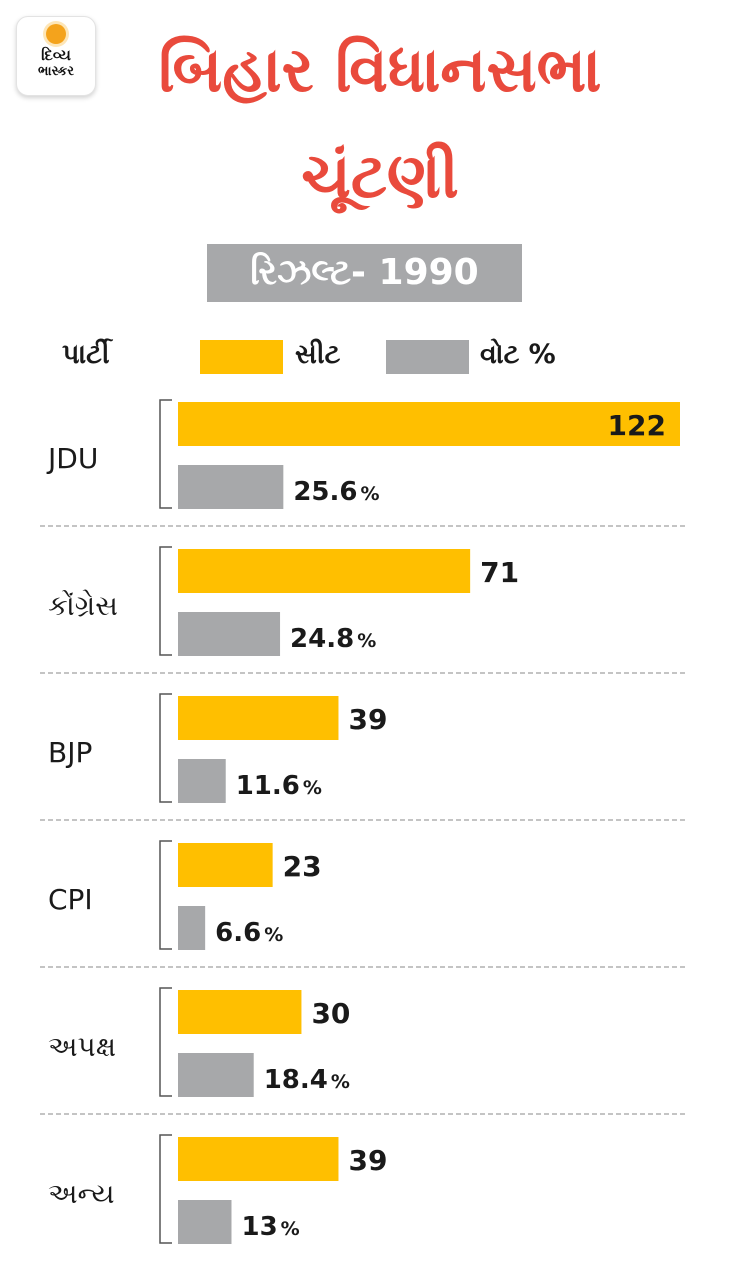 This screenshot has height=1273, width=730. I want to click on page-title-line2: ચૂંટણી, so click(380, 175).